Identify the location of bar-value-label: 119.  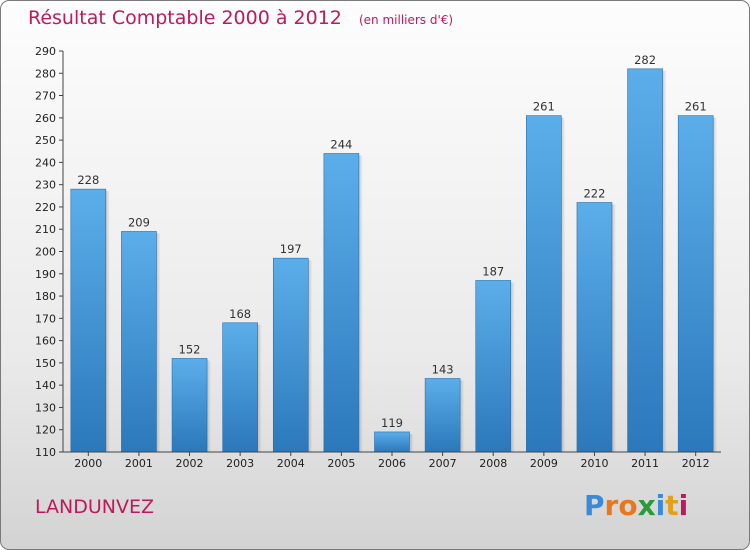
(392, 423).